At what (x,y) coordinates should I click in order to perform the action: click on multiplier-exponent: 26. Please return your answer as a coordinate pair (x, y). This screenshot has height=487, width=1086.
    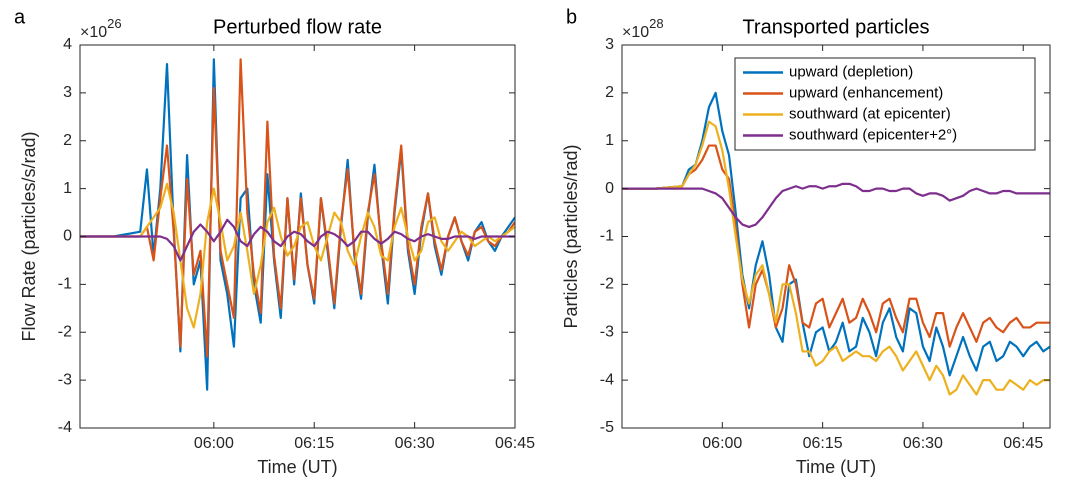
    Looking at the image, I should click on (114, 23).